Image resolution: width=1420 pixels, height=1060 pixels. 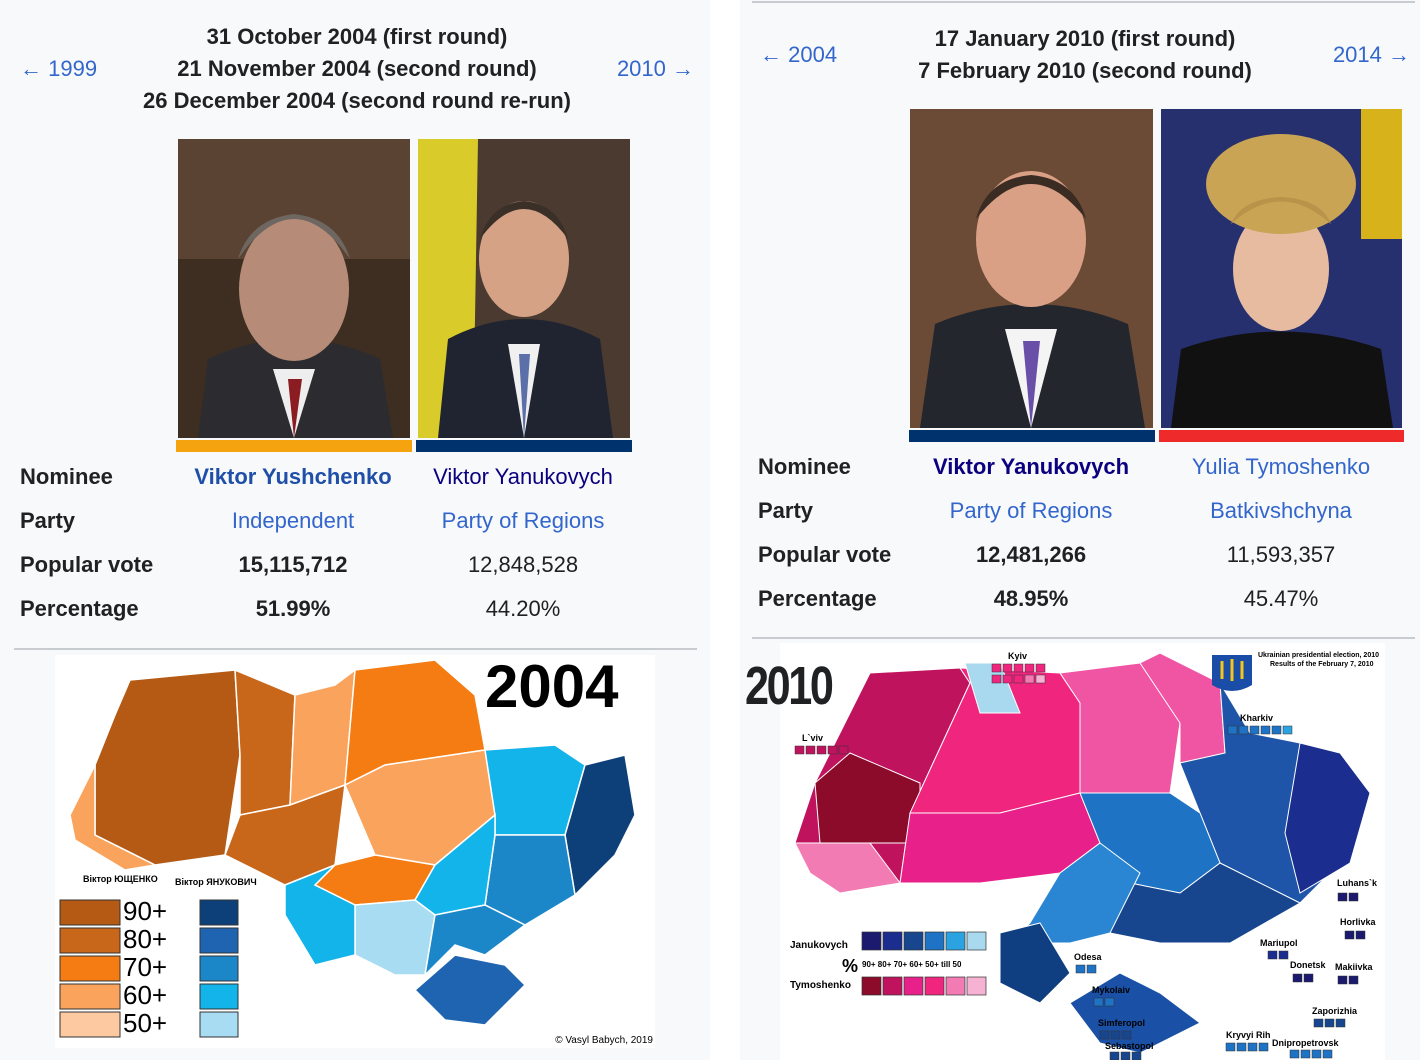 I want to click on legend-heading: Віктор ЮЩЕНКО, so click(x=120, y=879).